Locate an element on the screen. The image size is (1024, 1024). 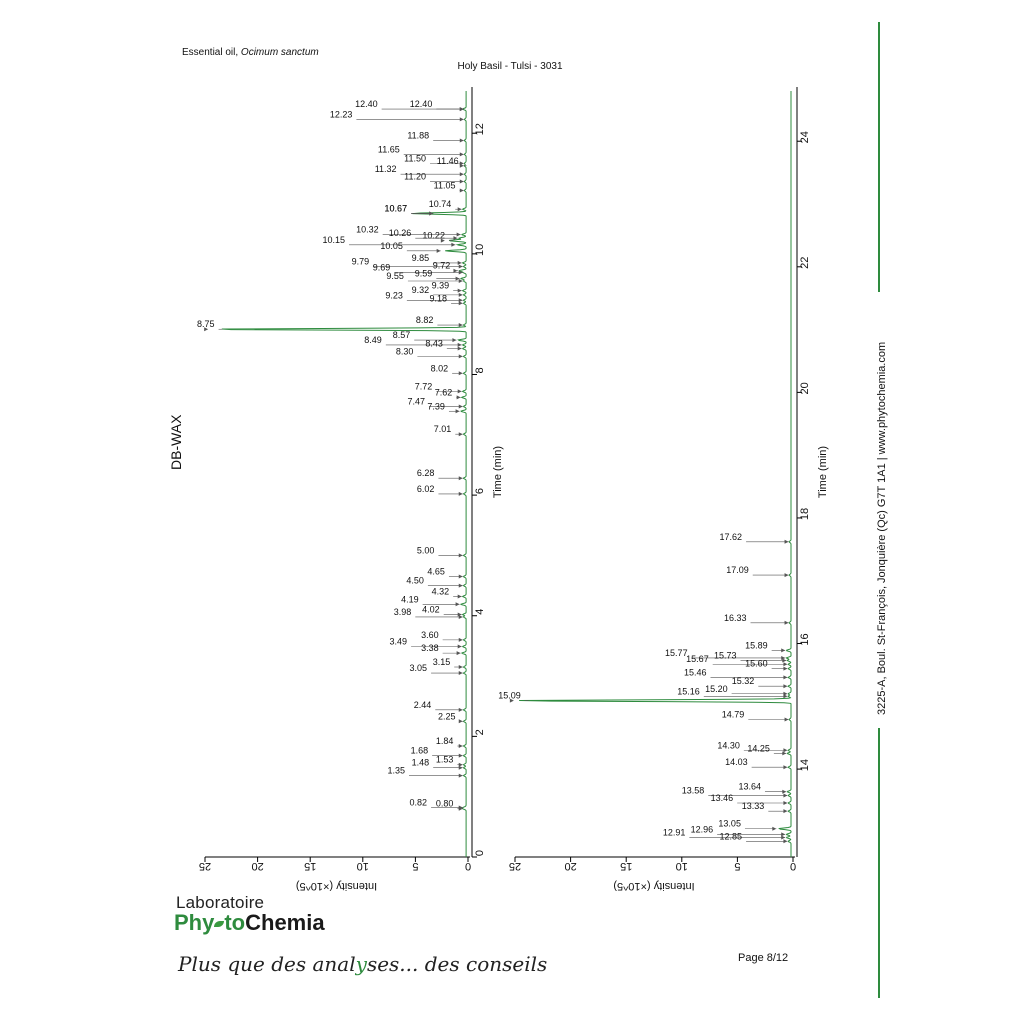
peak-label: 8.43 is located at coordinates (434, 344).